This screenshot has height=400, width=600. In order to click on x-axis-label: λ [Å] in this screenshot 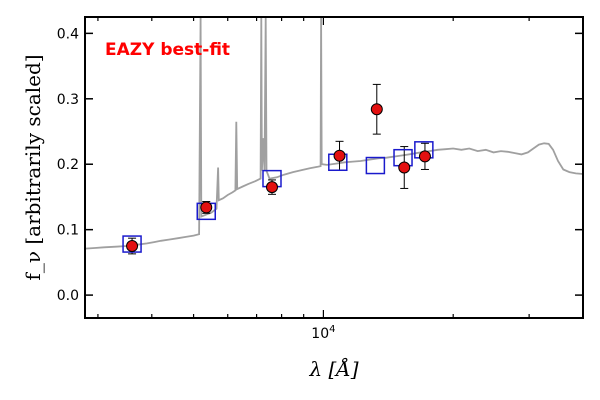, I will do `click(333, 368)`.